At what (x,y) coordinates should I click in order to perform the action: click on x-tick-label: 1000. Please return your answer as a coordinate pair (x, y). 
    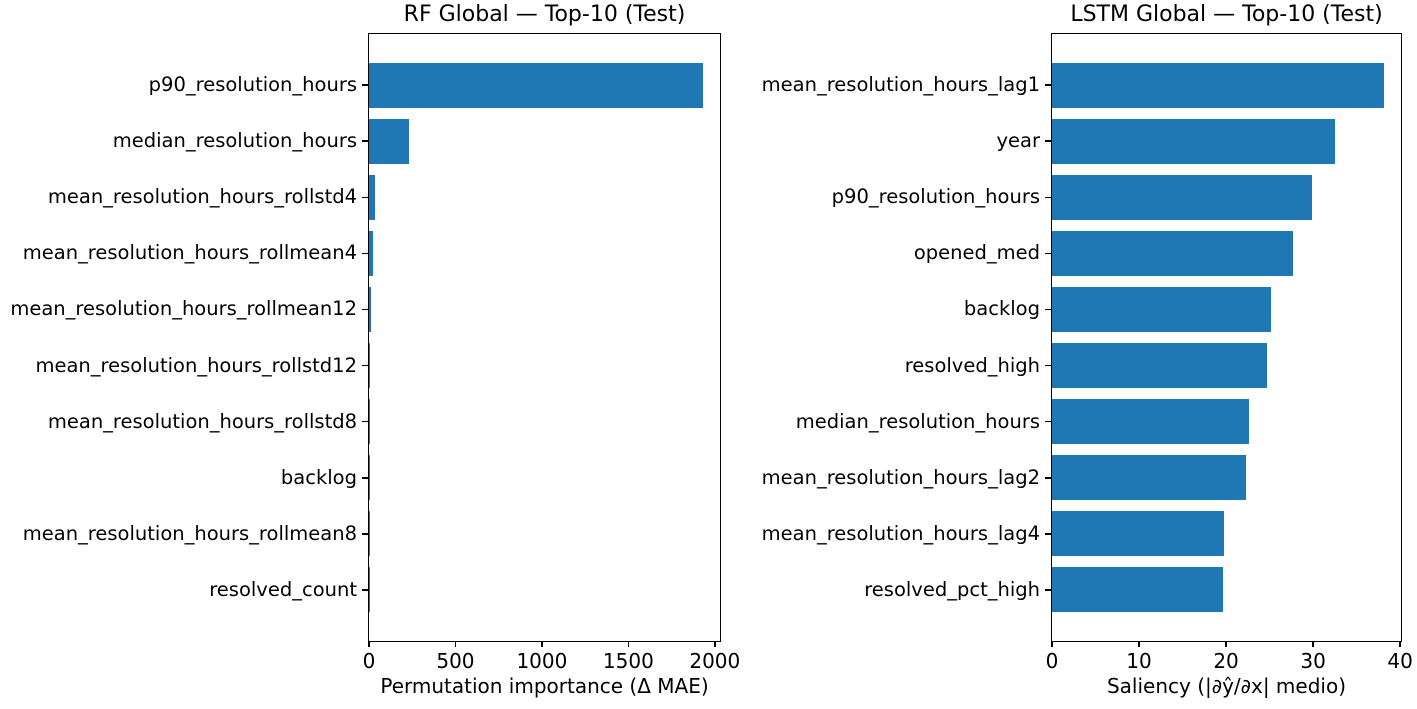
    Looking at the image, I should click on (542, 661).